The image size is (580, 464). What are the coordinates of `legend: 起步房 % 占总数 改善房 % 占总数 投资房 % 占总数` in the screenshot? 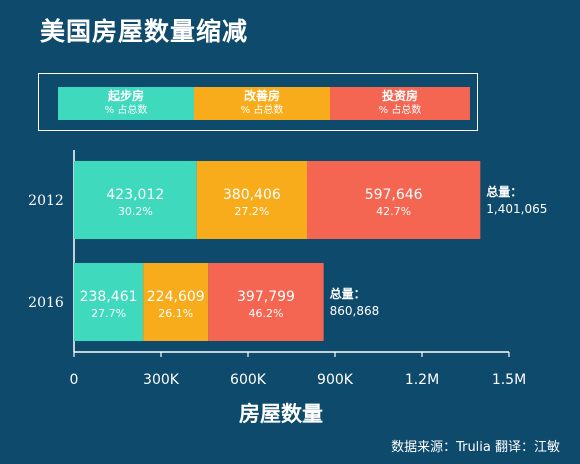 It's located at (258, 102).